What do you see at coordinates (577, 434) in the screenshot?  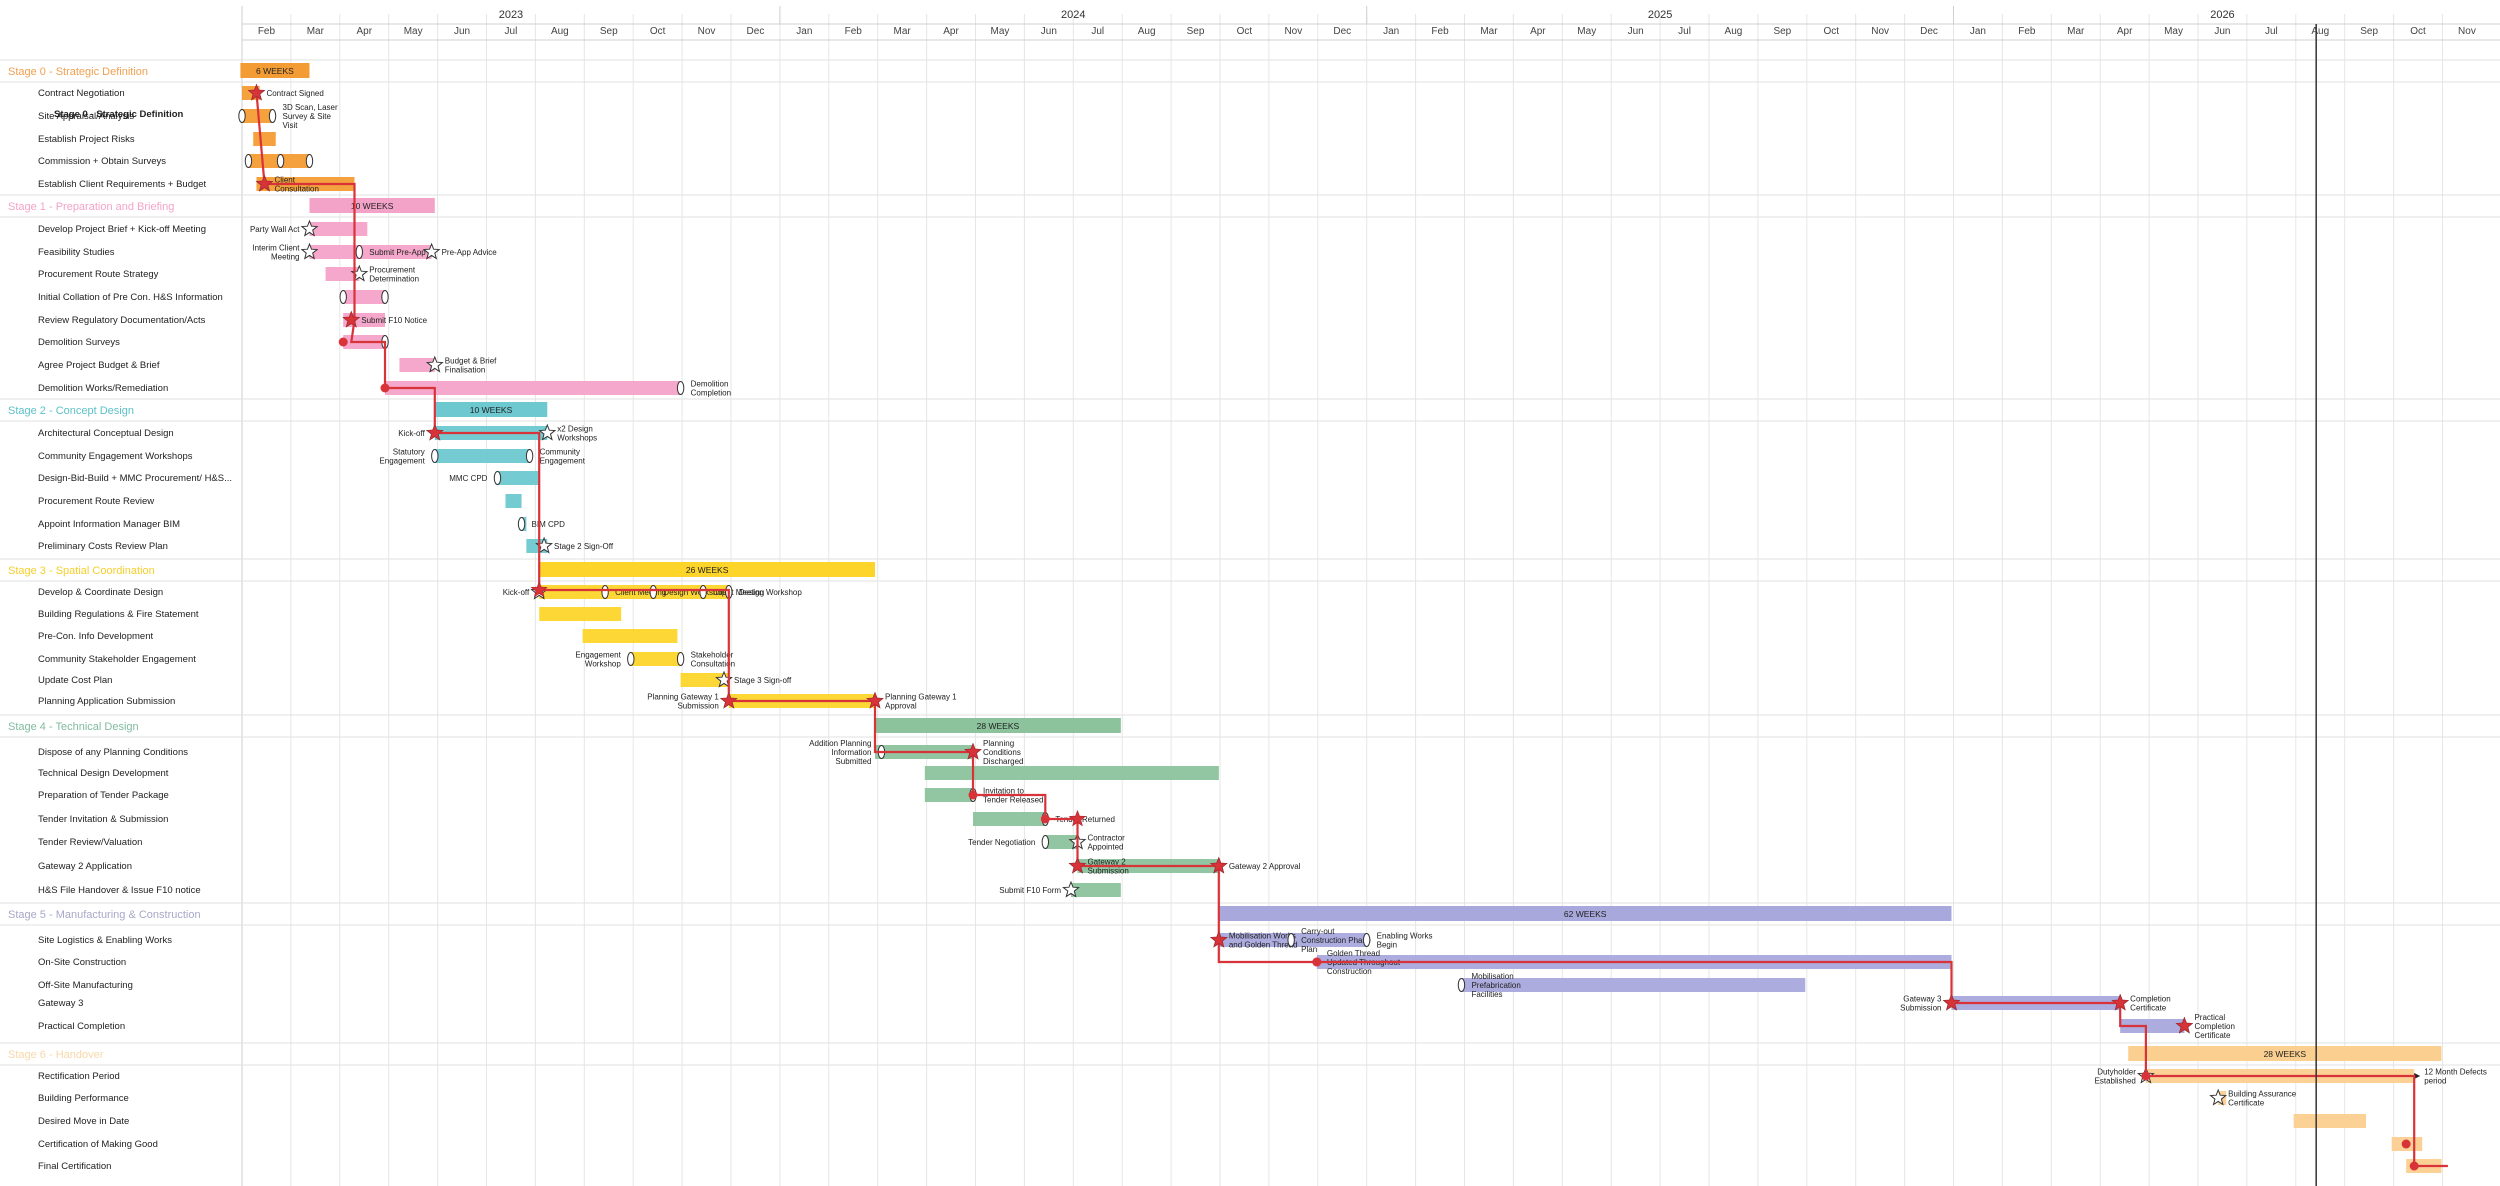 I see `milestone-label: x2 Design Workshops` at bounding box center [577, 434].